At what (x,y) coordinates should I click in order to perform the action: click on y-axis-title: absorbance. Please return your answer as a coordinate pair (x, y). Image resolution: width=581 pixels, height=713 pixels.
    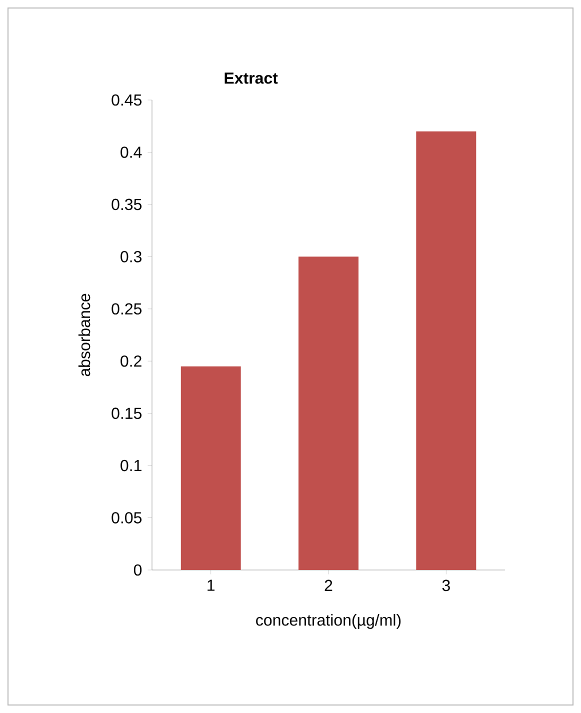
    Looking at the image, I should click on (84, 335).